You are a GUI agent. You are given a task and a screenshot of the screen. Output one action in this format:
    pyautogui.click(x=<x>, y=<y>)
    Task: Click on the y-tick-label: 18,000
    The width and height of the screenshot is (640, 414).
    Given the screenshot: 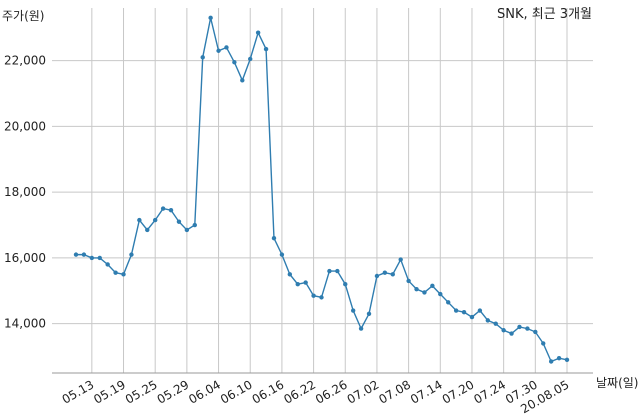 What is the action you would take?
    pyautogui.click(x=25, y=192)
    